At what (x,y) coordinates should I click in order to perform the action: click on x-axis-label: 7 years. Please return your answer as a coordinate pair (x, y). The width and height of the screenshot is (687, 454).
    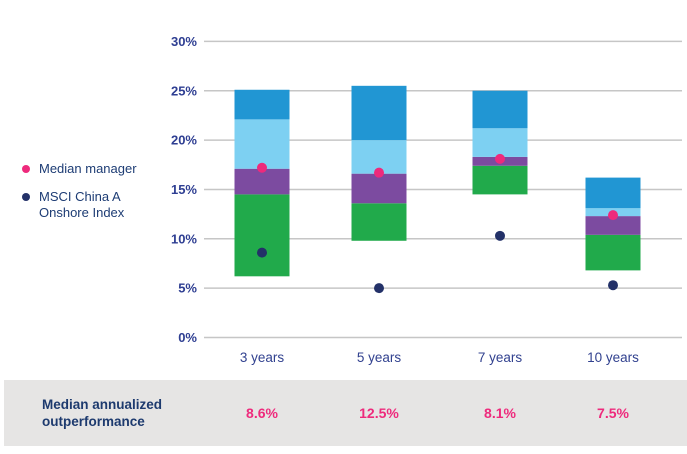
    Looking at the image, I should click on (500, 357).